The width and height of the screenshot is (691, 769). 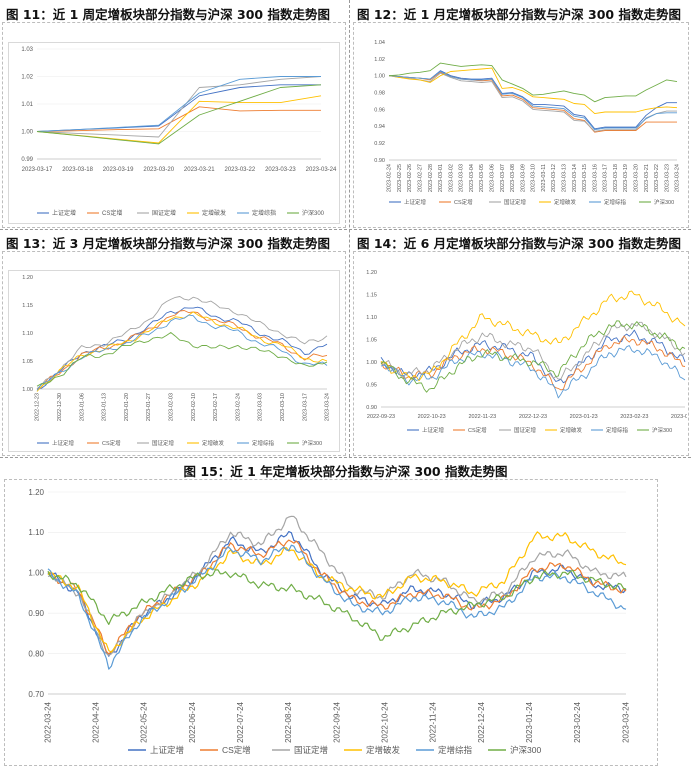 I want to click on x-tick-label: 2023-03-19, so click(x=118, y=170).